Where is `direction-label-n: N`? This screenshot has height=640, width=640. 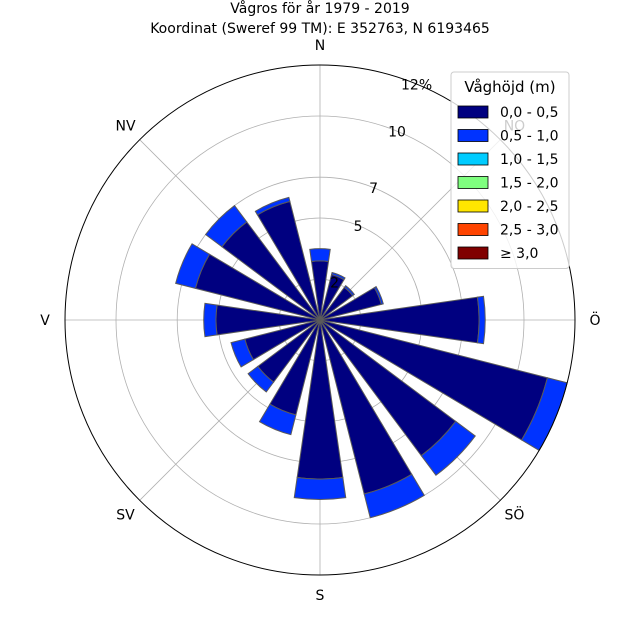 direction-label-n: N is located at coordinates (320, 46).